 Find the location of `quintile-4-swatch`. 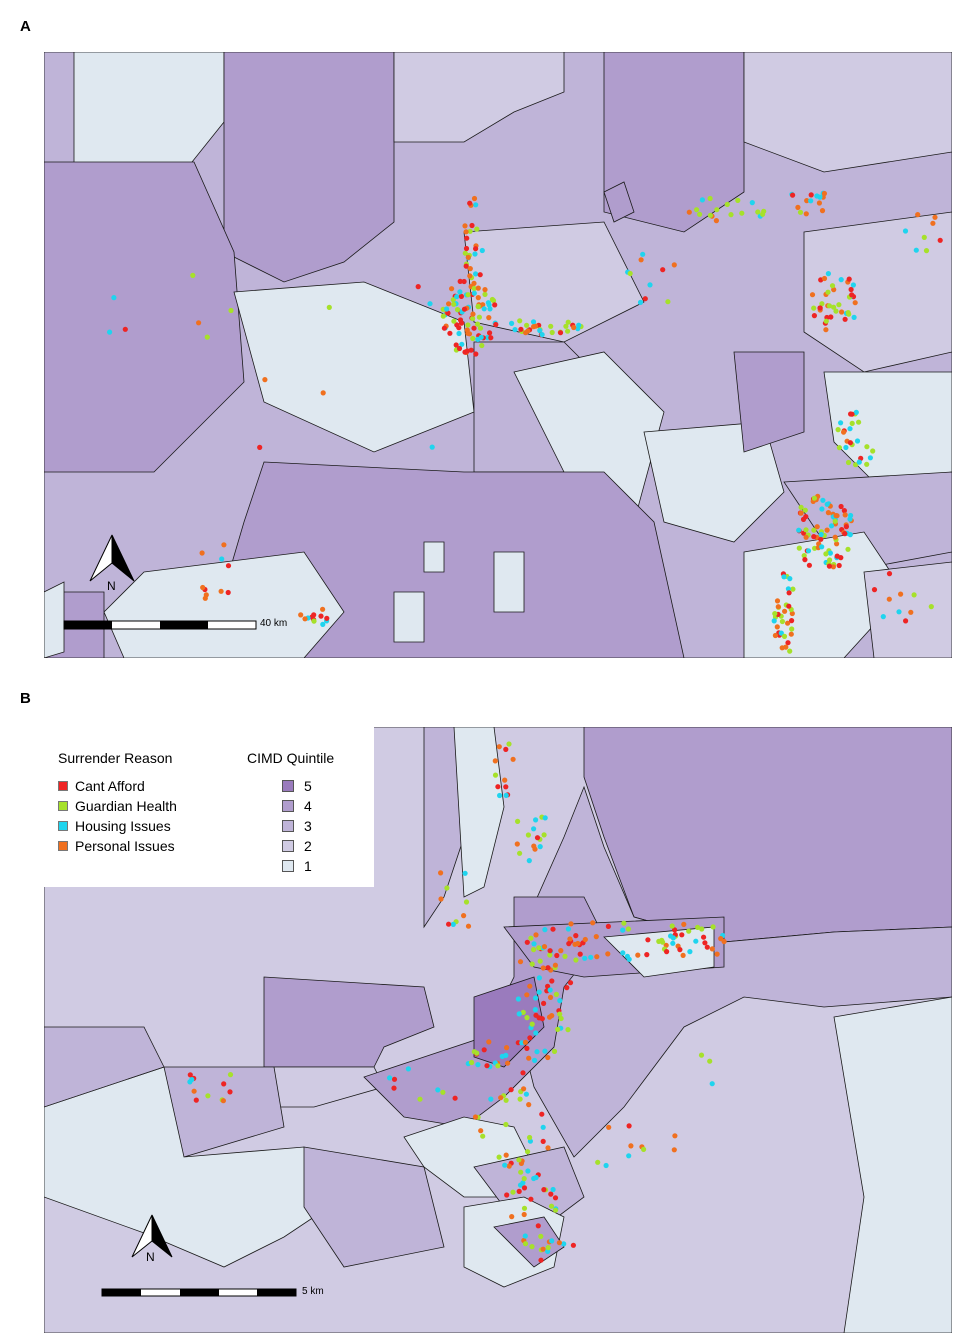

quintile-4-swatch is located at coordinates (288, 806).